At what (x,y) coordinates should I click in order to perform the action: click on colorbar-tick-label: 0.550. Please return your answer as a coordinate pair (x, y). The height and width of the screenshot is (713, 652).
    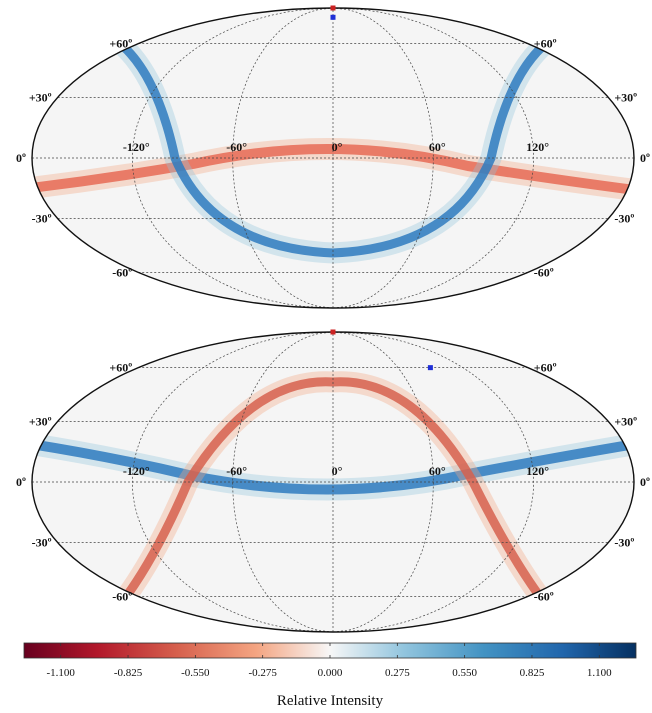
    Looking at the image, I should click on (464, 673).